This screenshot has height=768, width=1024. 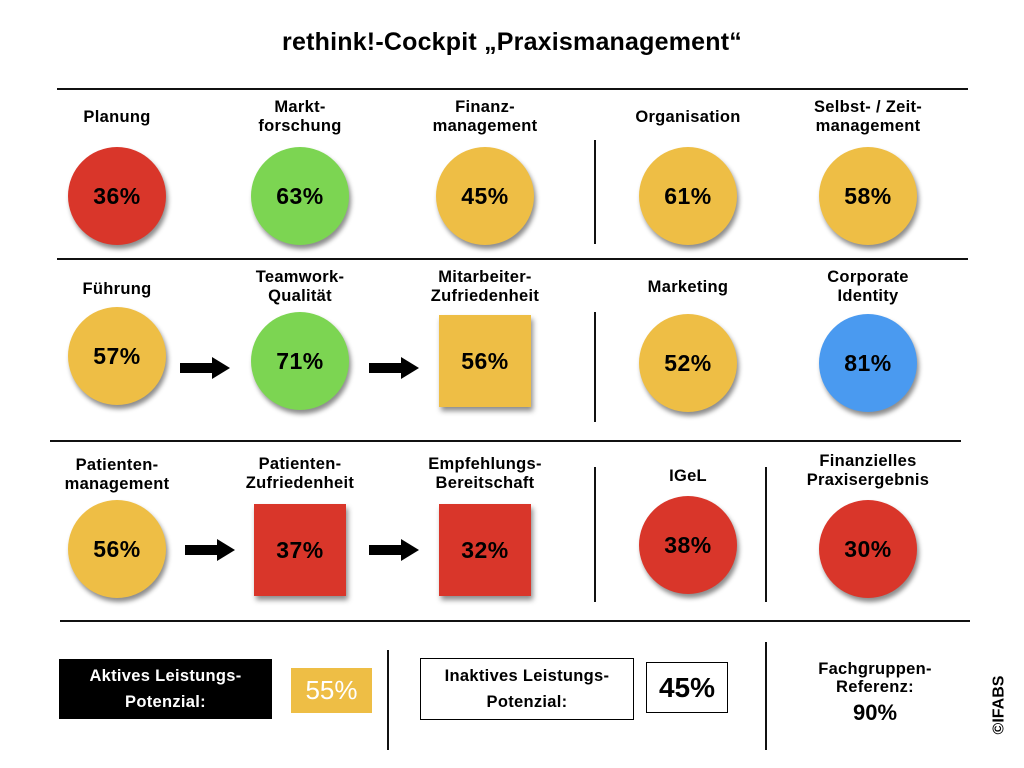 I want to click on kpi-label: Mitarbeiter- Zufriedenheit, so click(x=485, y=286).